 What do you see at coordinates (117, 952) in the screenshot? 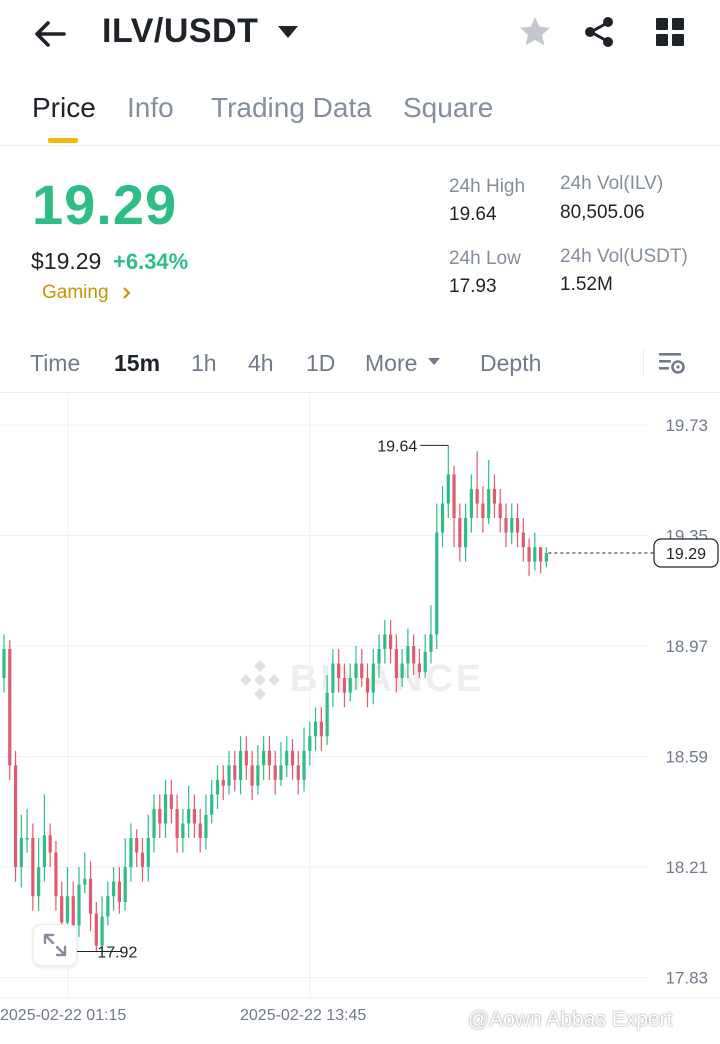
I see `low-marker-label: 17.92` at bounding box center [117, 952].